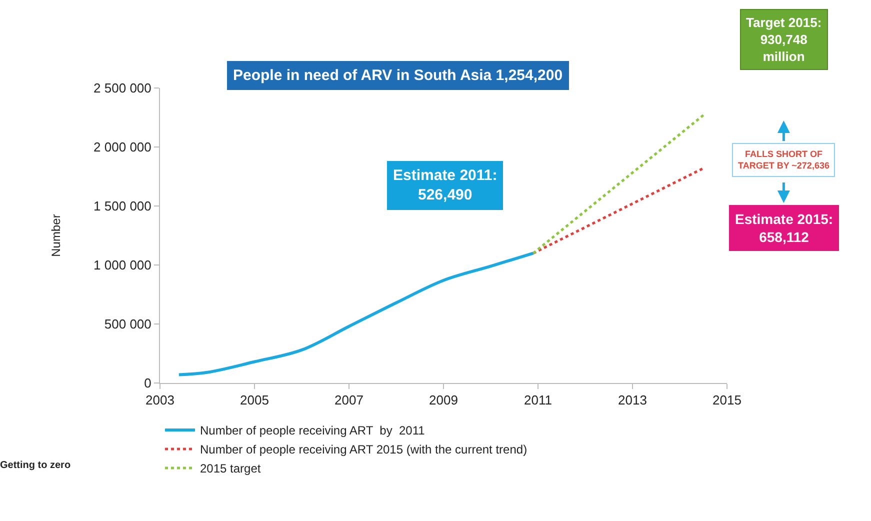  What do you see at coordinates (632, 400) in the screenshot?
I see `x-tick-label: 2013` at bounding box center [632, 400].